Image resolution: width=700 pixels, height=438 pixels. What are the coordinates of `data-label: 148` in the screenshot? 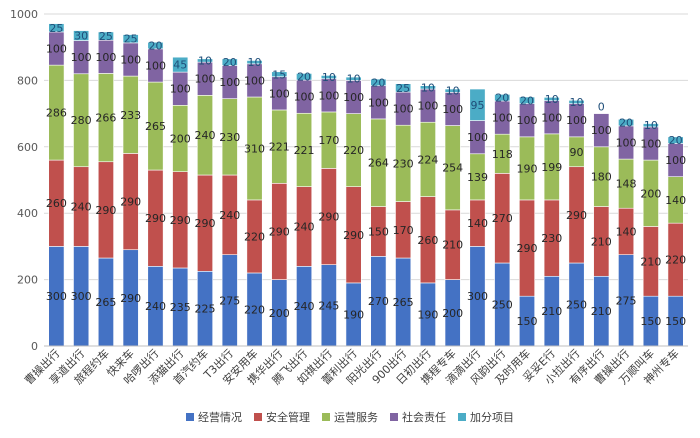 It's located at (626, 184).